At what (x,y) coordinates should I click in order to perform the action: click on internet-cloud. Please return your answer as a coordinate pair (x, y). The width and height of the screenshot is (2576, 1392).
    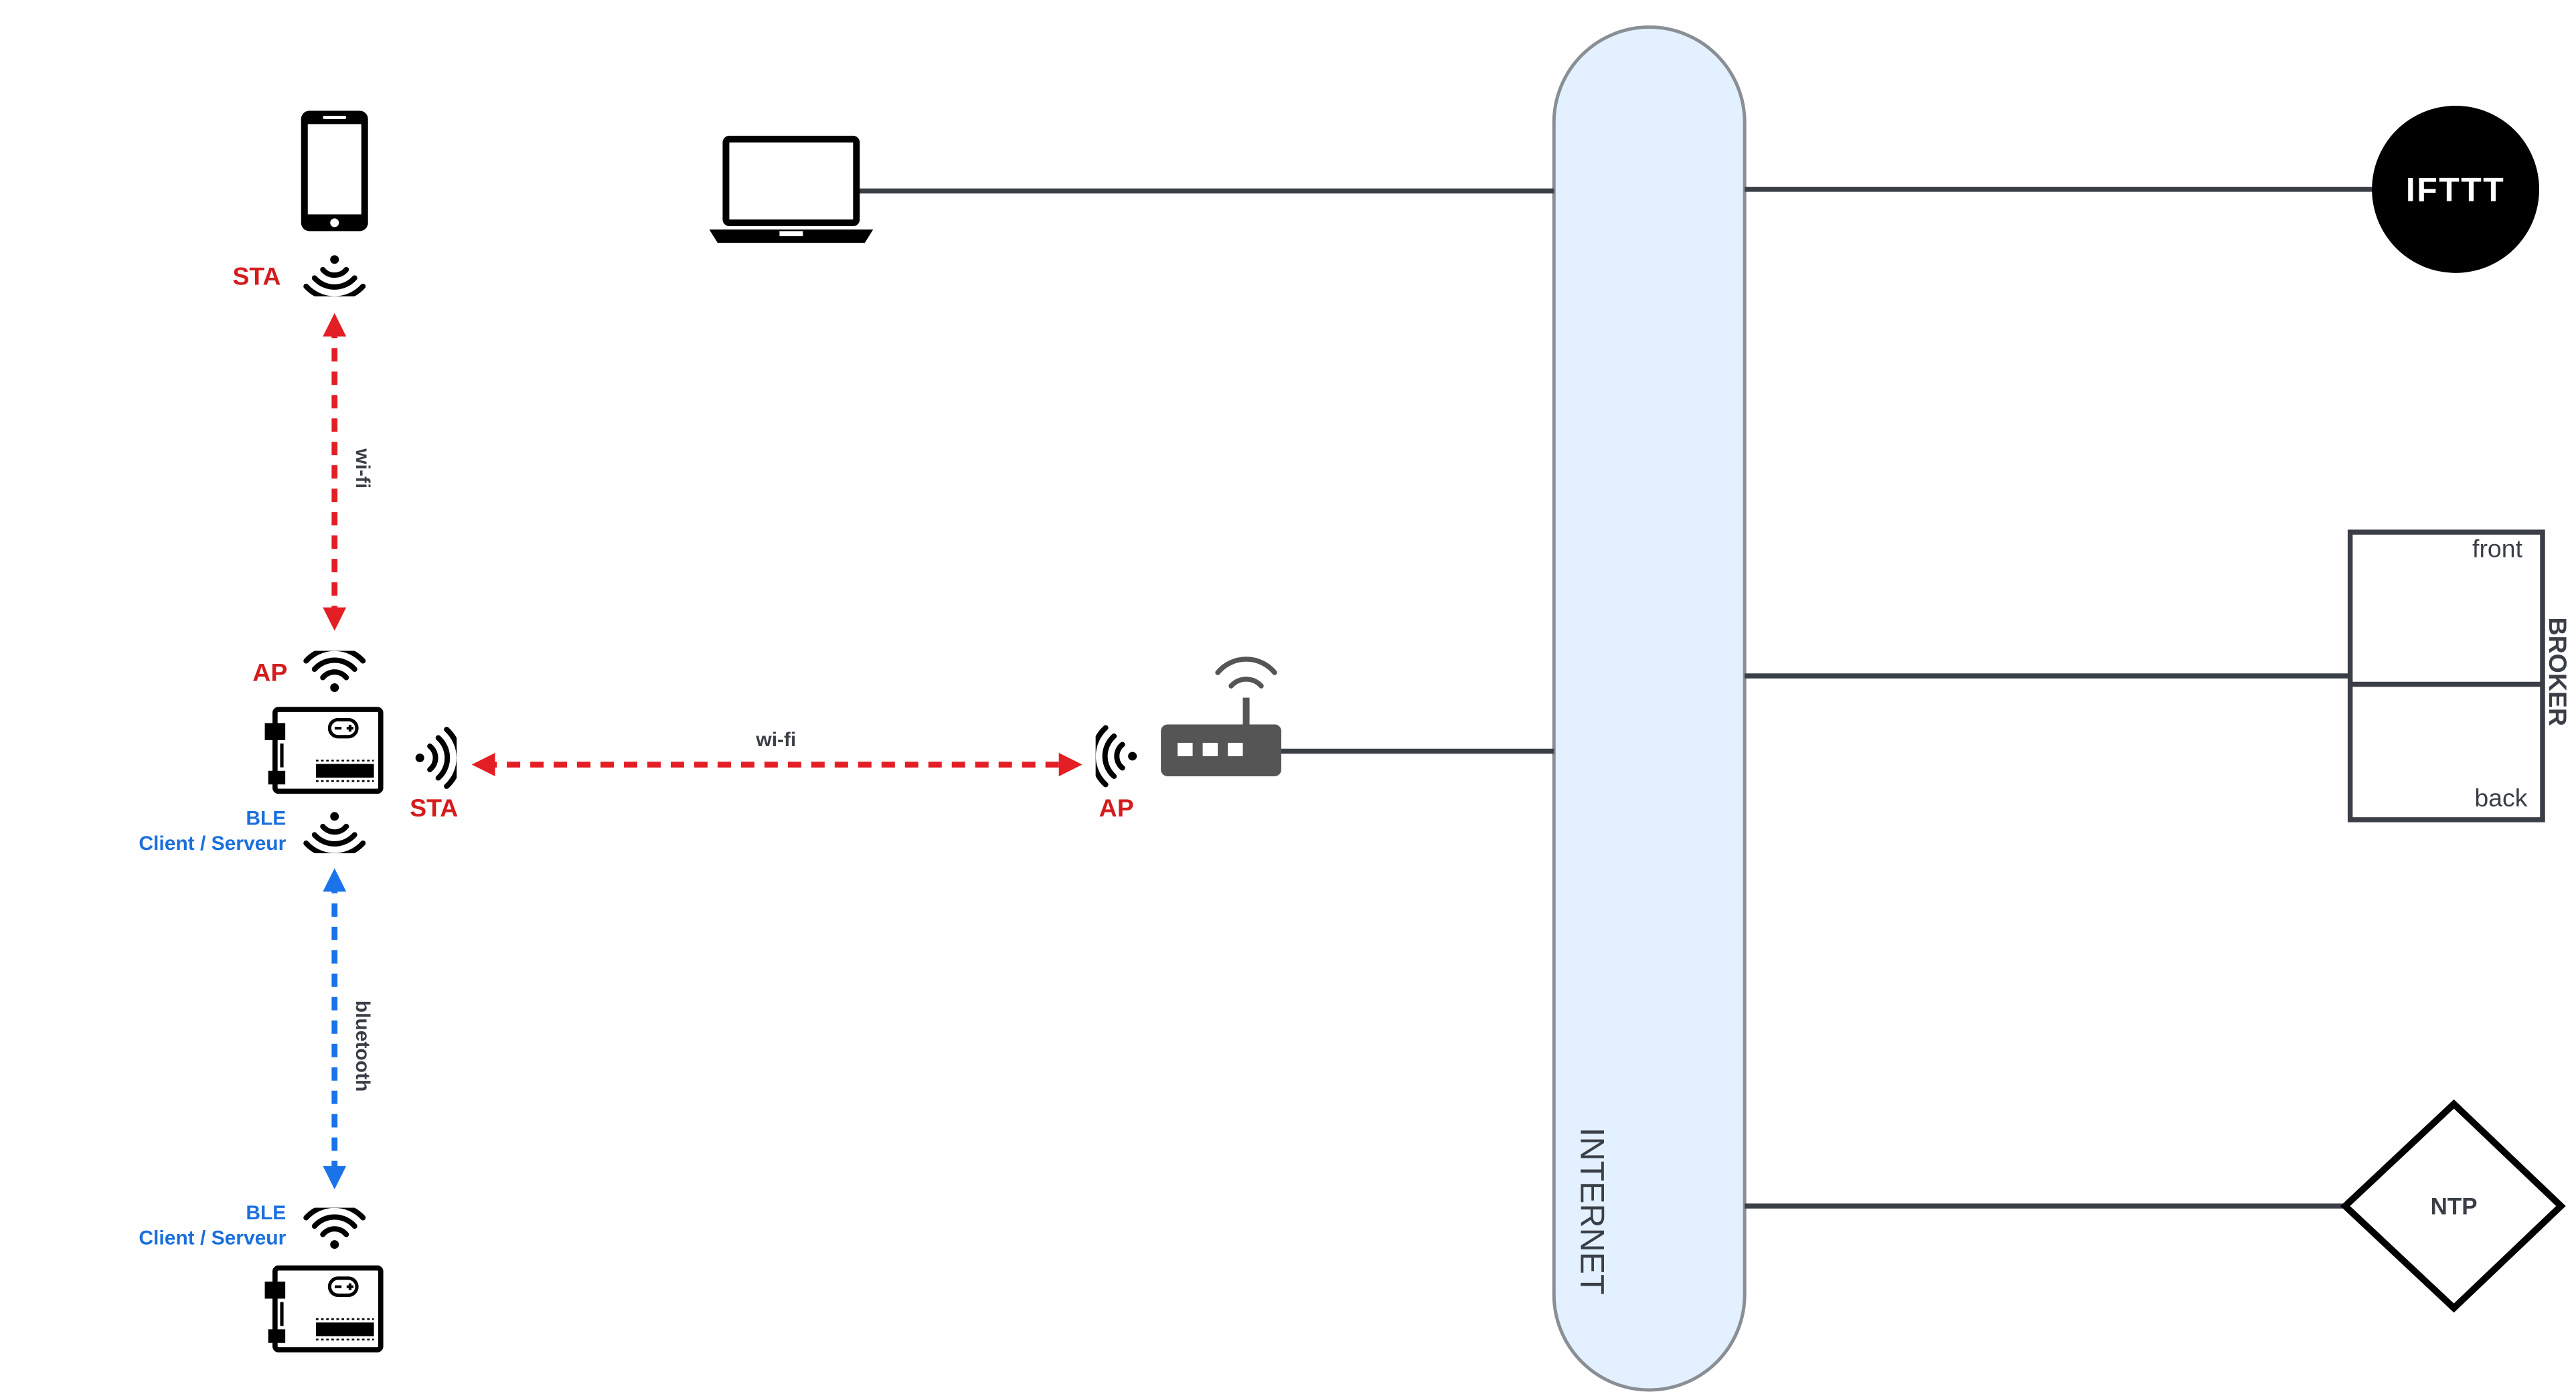
    Looking at the image, I should click on (1650, 708).